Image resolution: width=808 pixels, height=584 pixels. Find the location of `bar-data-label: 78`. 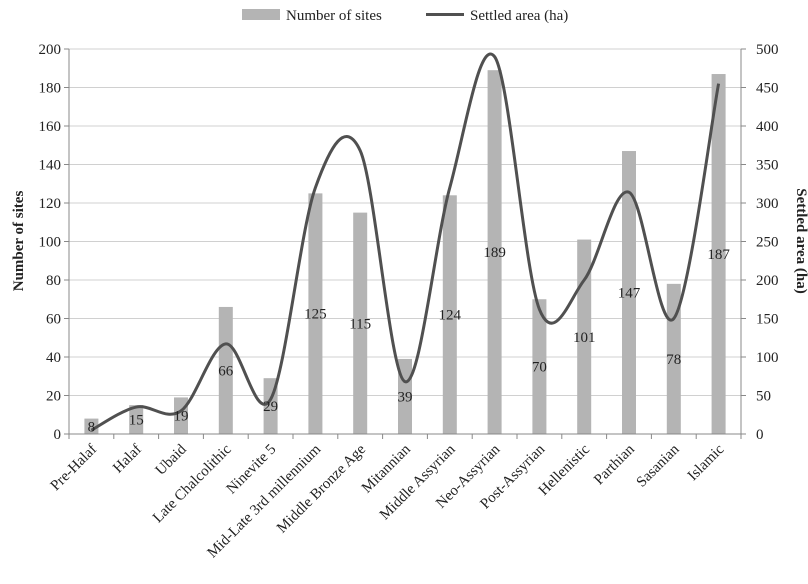

bar-data-label: 78 is located at coordinates (673, 360).